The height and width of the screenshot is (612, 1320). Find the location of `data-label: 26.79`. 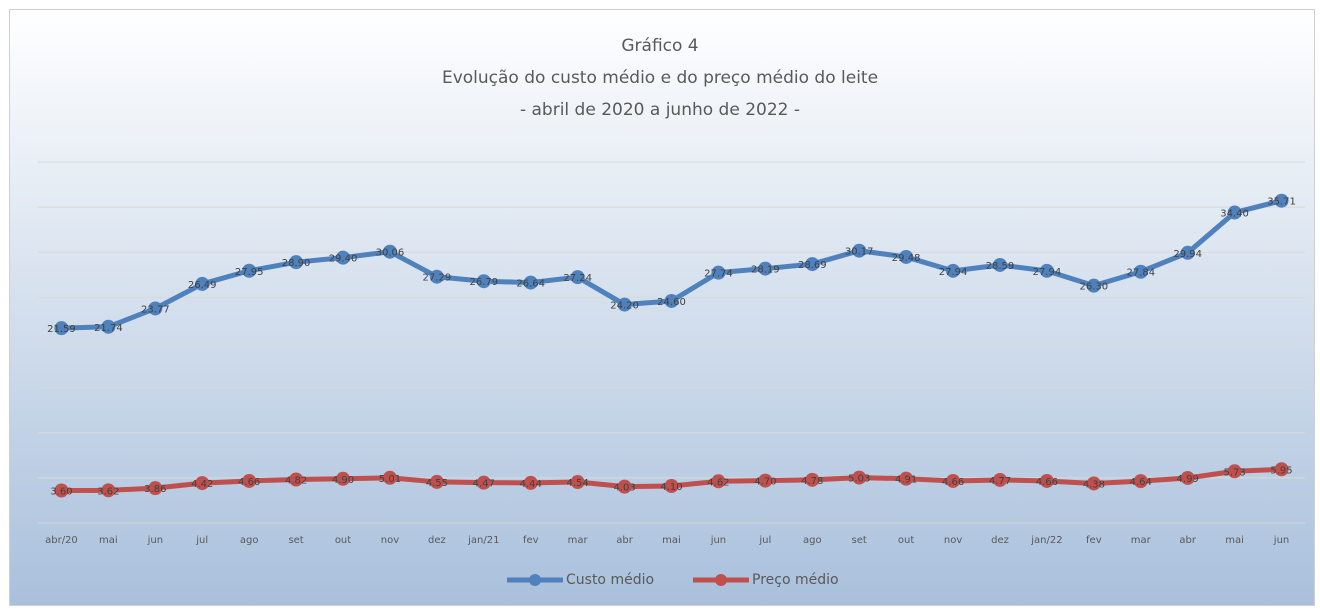

data-label: 26.79 is located at coordinates (483, 282).